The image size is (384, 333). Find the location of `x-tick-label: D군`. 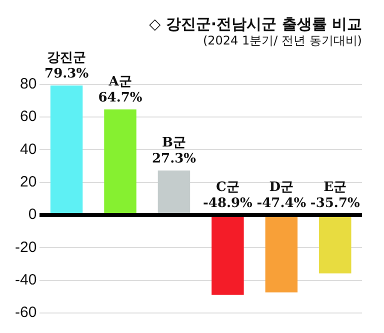

x-tick-label: D군 is located at coordinates (281, 187).